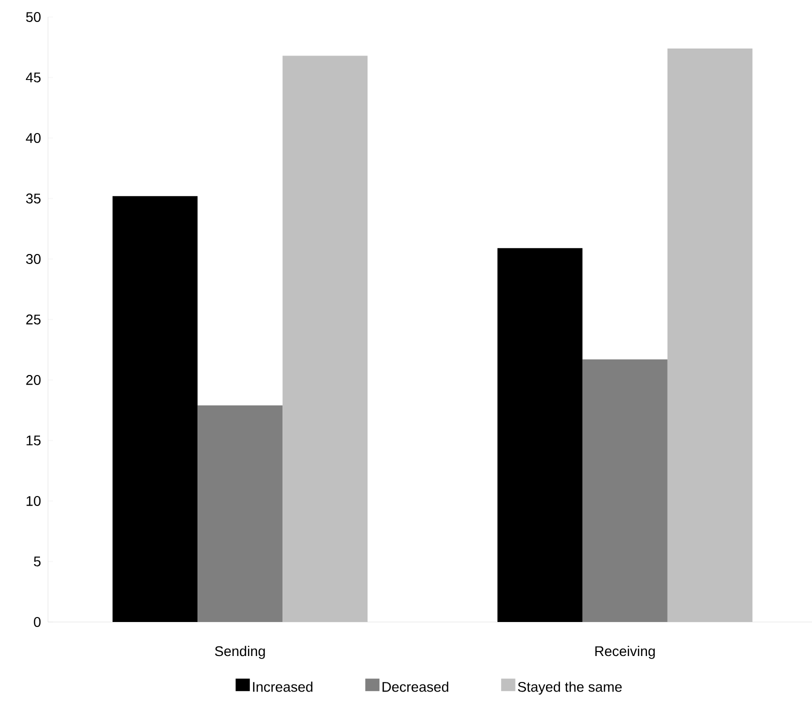 The width and height of the screenshot is (812, 722). What do you see at coordinates (33, 319) in the screenshot?
I see `y-tick-label: 25` at bounding box center [33, 319].